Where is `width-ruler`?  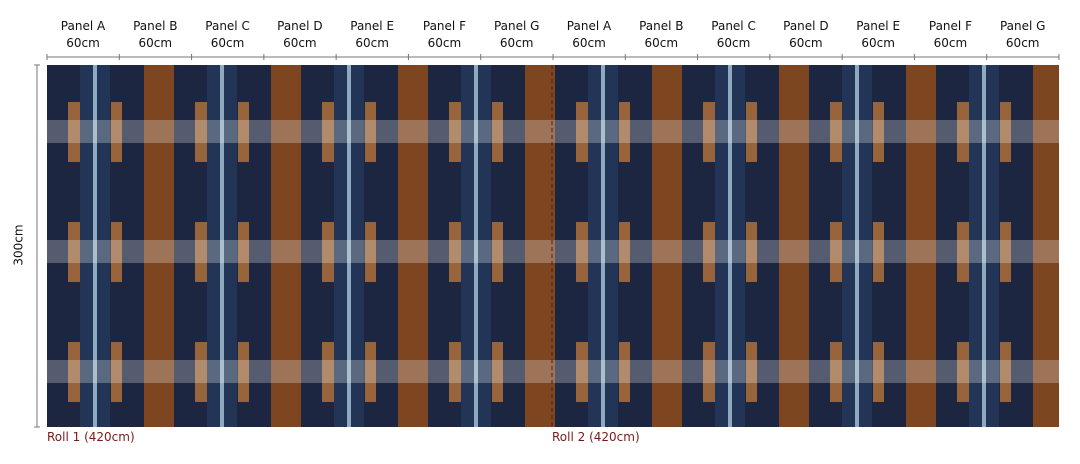 width-ruler is located at coordinates (553, 57).